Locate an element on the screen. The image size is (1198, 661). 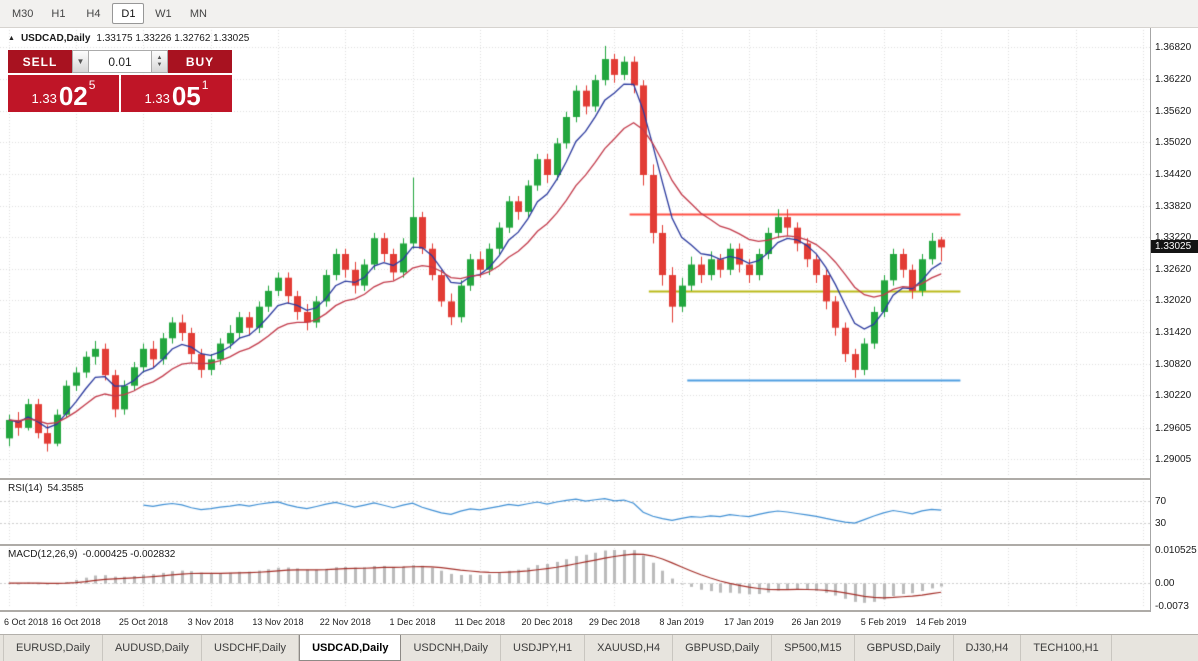
axis-label: 1.34420 is located at coordinates (1173, 174).